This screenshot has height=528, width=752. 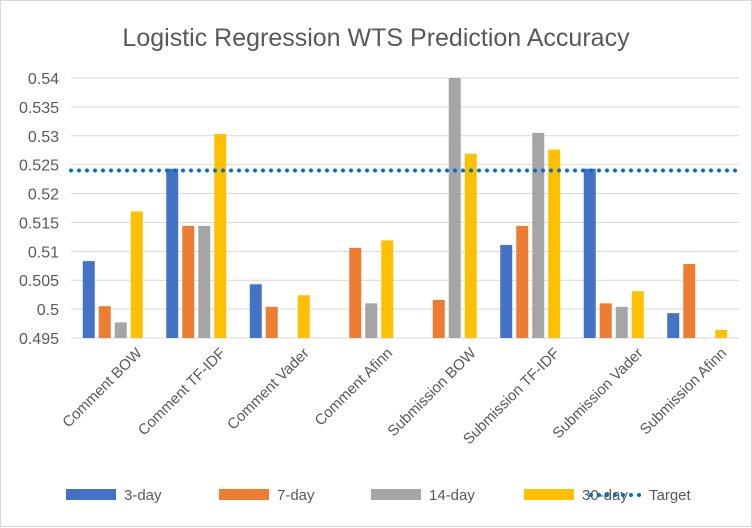 I want to click on y-tick-label: 0.495, so click(x=39, y=339).